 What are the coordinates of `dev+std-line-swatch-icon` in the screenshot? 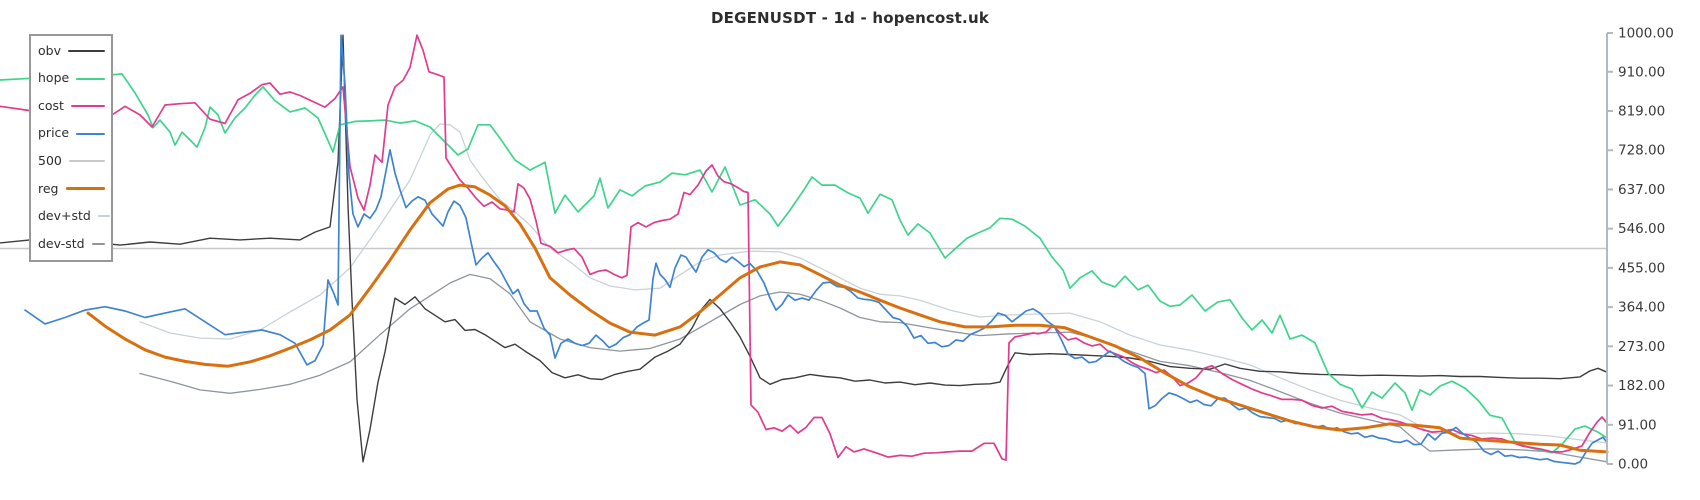 It's located at (103, 216).